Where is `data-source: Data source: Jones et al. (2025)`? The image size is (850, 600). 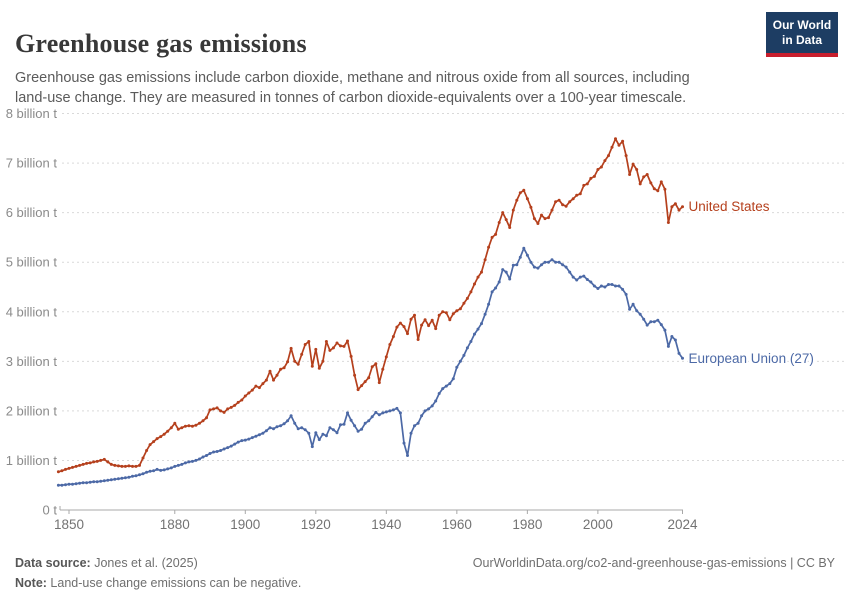 data-source: Data source: Jones et al. (2025) is located at coordinates (106, 563).